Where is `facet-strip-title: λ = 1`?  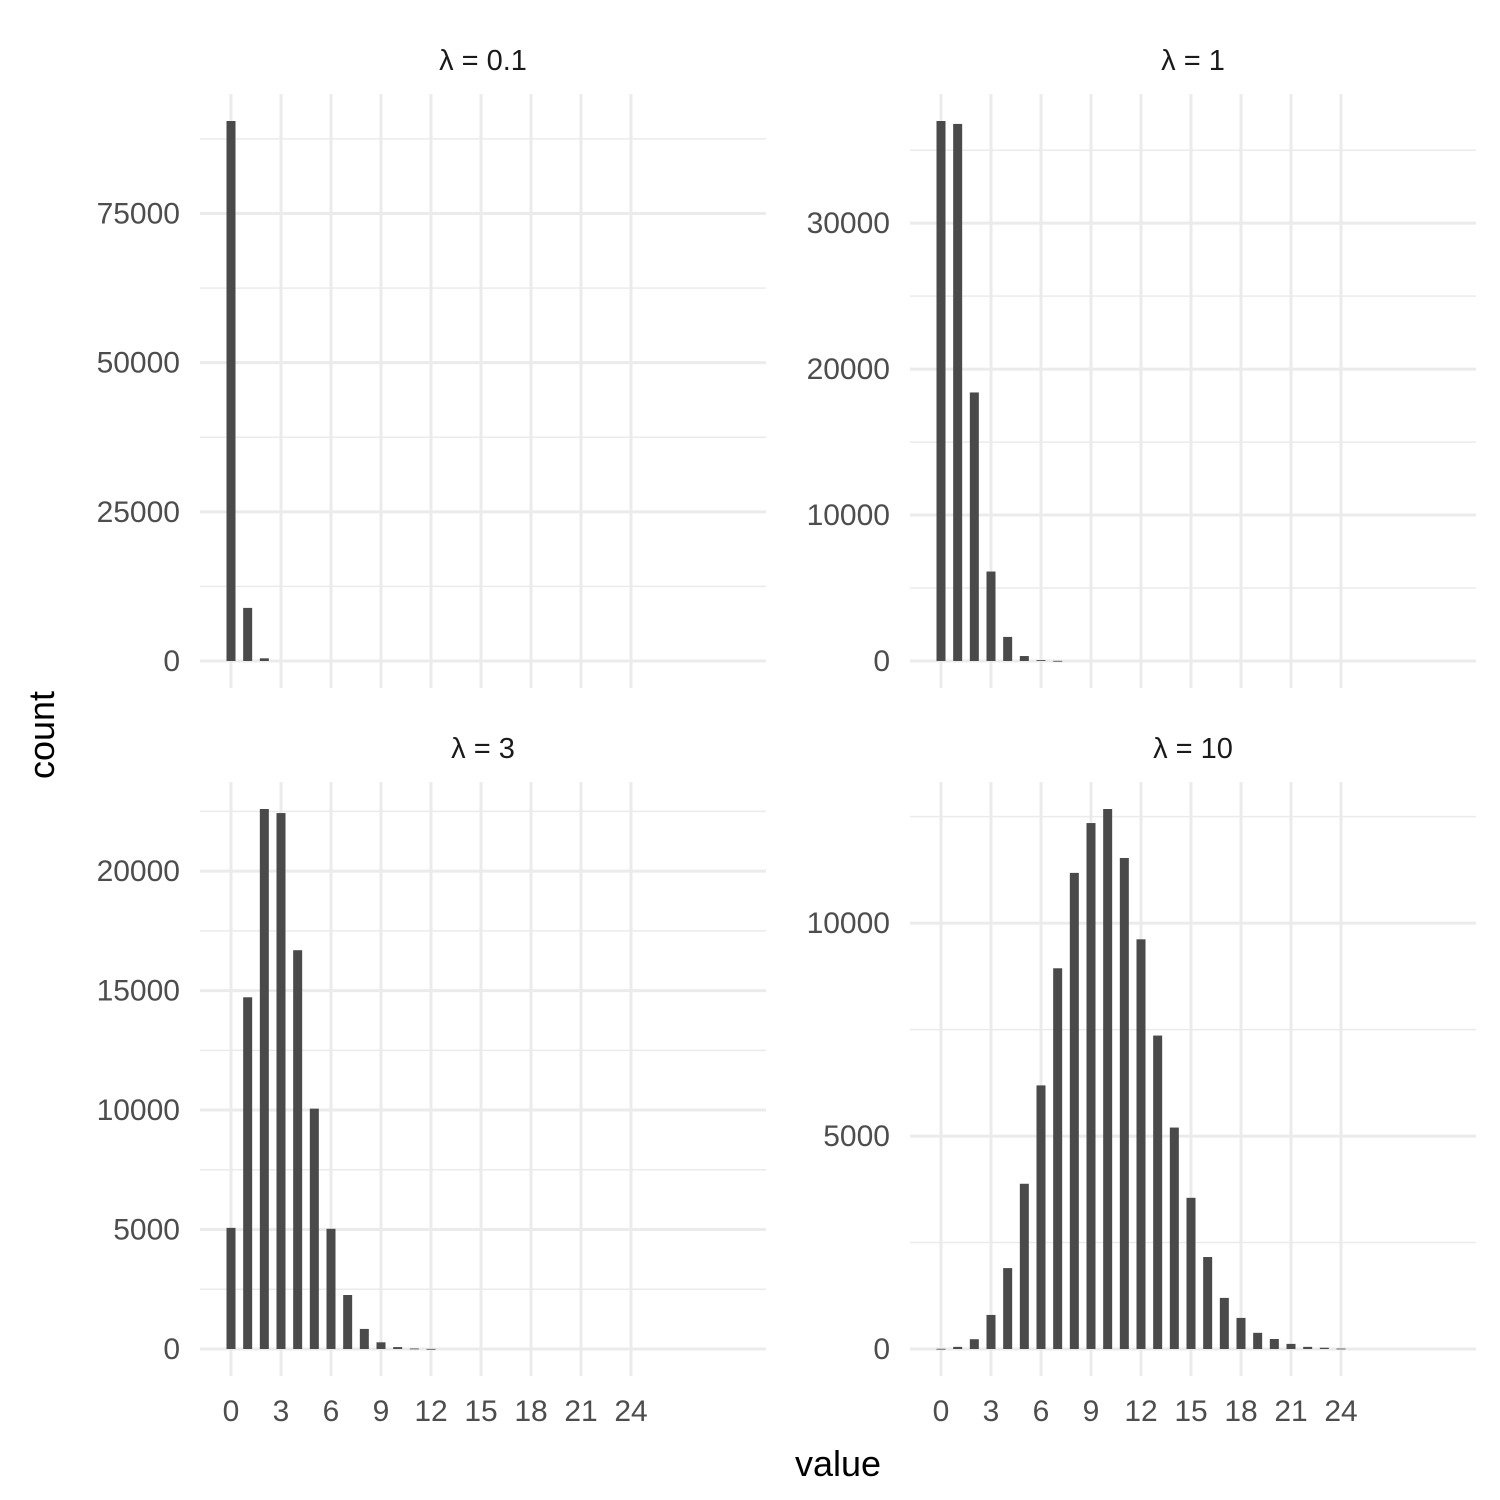 facet-strip-title: λ = 1 is located at coordinates (1193, 61).